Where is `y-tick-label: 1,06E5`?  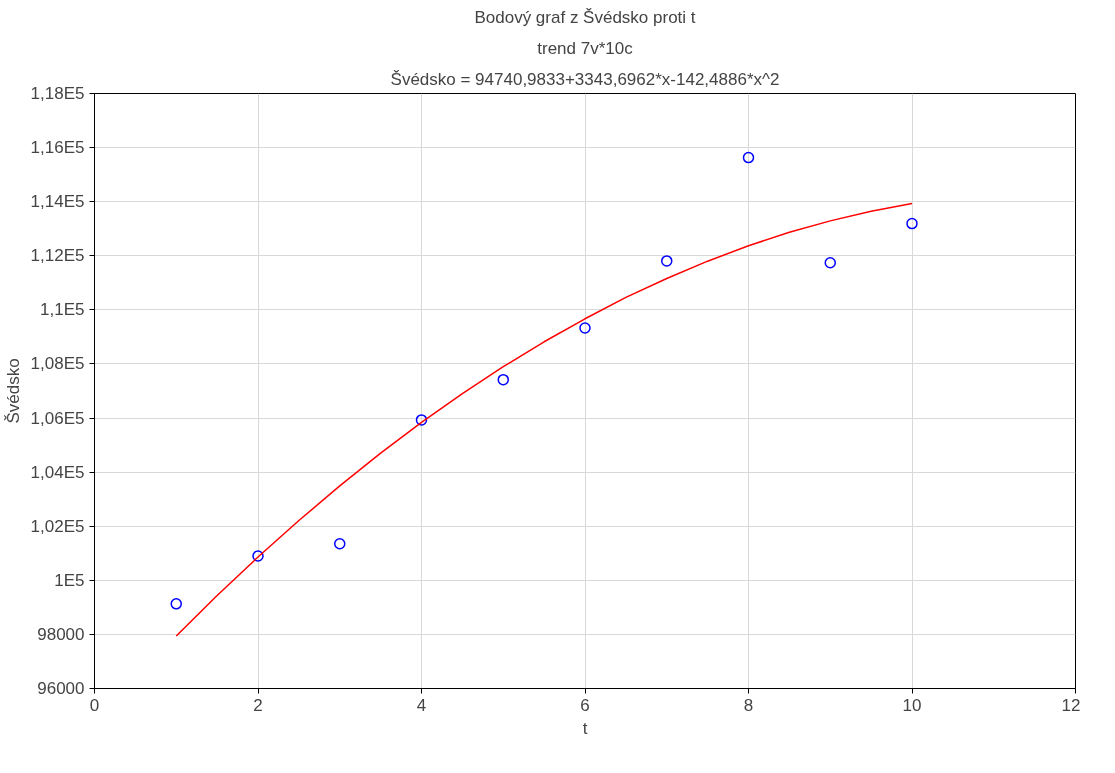
y-tick-label: 1,06E5 is located at coordinates (57, 418).